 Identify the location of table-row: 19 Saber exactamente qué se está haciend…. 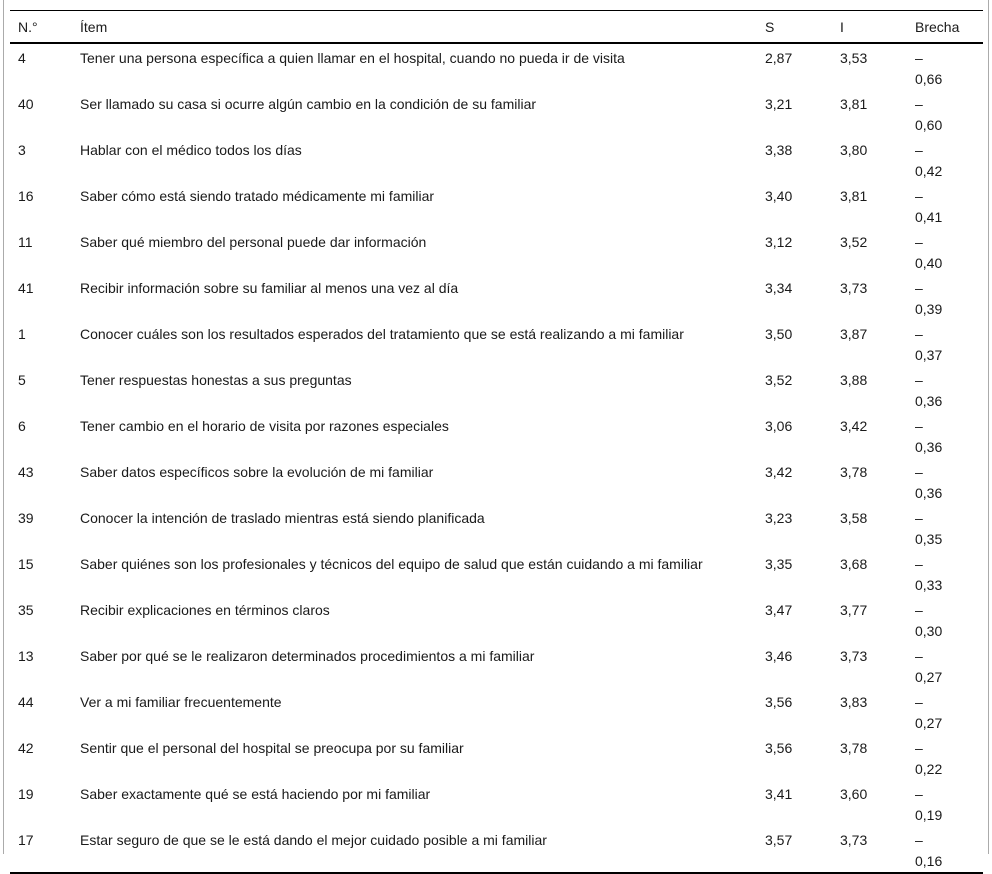
(496, 803).